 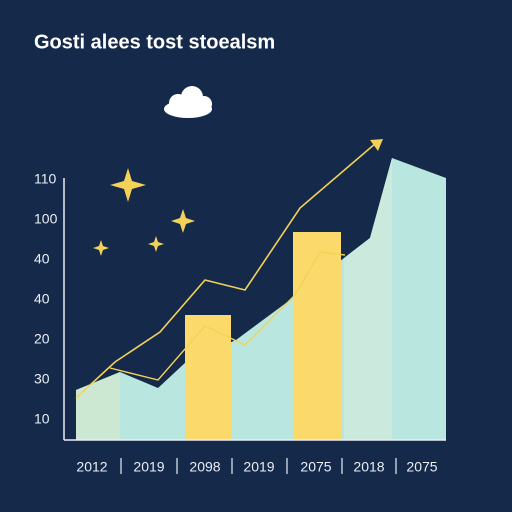 What do you see at coordinates (144, 212) in the screenshot?
I see `stars` at bounding box center [144, 212].